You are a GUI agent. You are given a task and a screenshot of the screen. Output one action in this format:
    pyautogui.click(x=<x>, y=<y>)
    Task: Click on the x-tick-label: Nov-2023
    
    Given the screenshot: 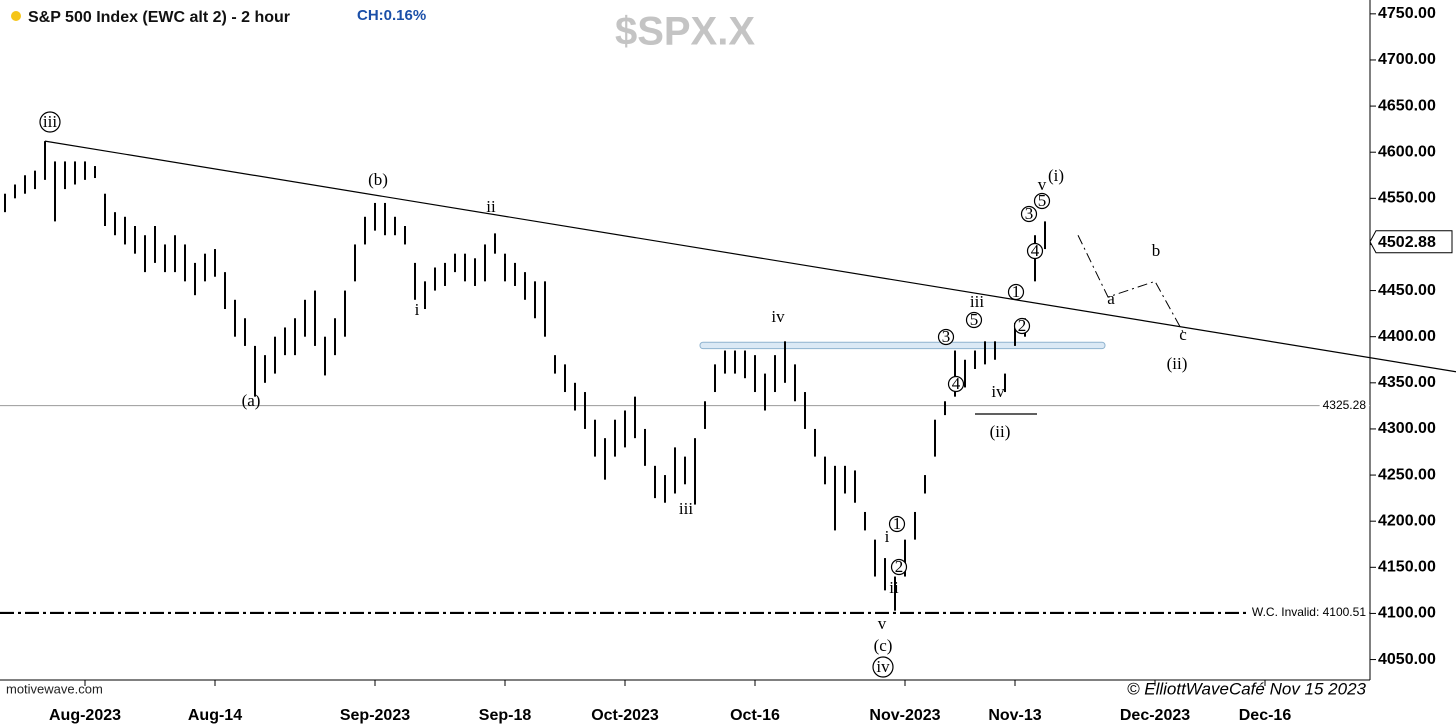 What is the action you would take?
    pyautogui.click(x=904, y=715)
    